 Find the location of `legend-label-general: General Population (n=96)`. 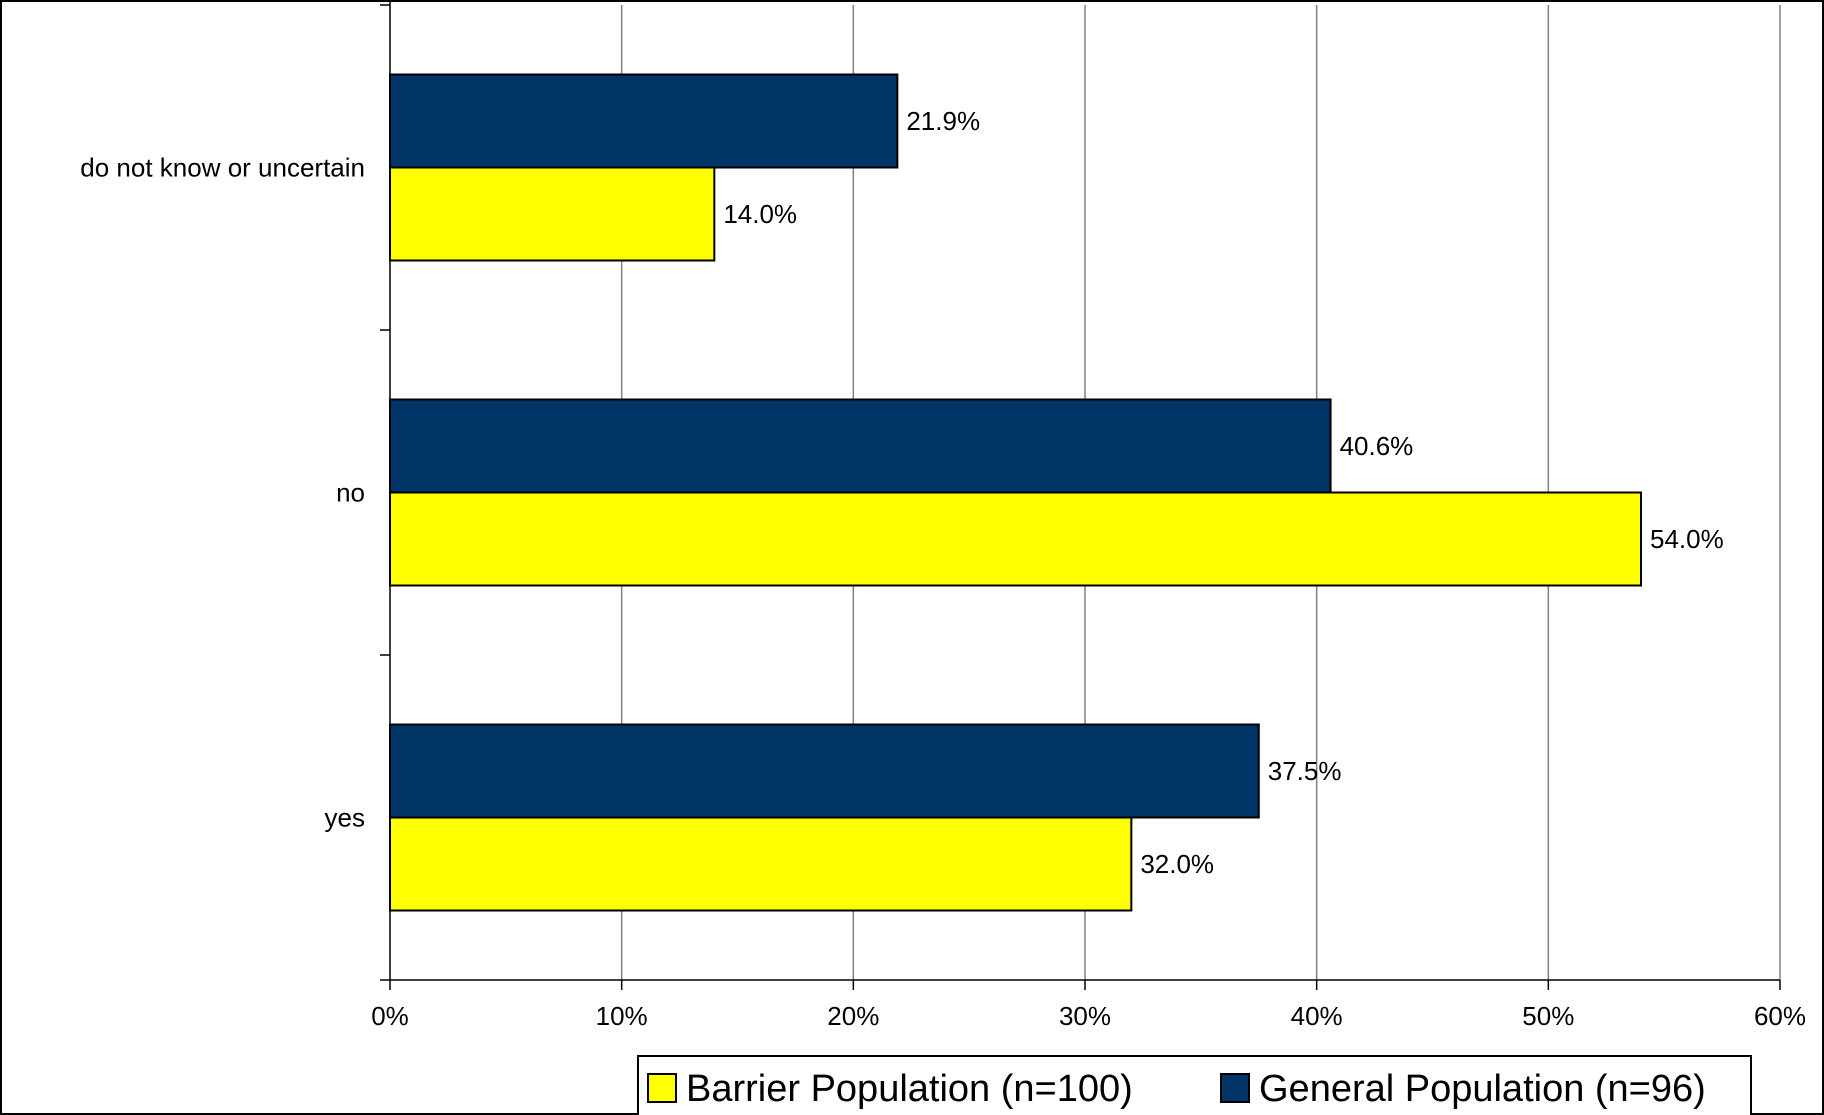

legend-label-general: General Population (n=96) is located at coordinates (1482, 1089).